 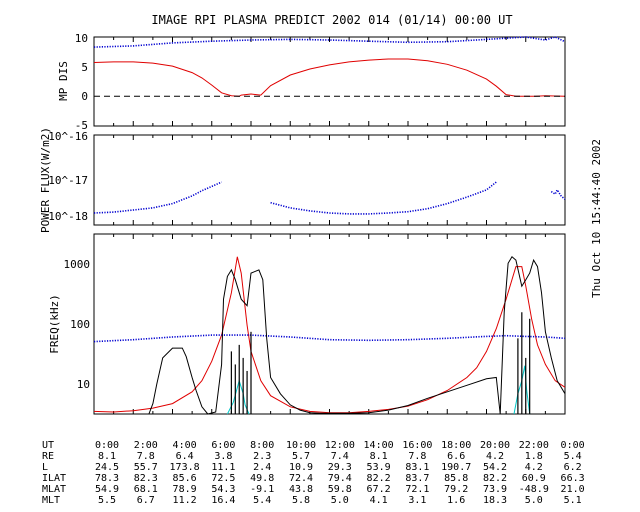 I want to click on timestamp: Thu Oct 10 15:44:40 2002, so click(x=596, y=218).